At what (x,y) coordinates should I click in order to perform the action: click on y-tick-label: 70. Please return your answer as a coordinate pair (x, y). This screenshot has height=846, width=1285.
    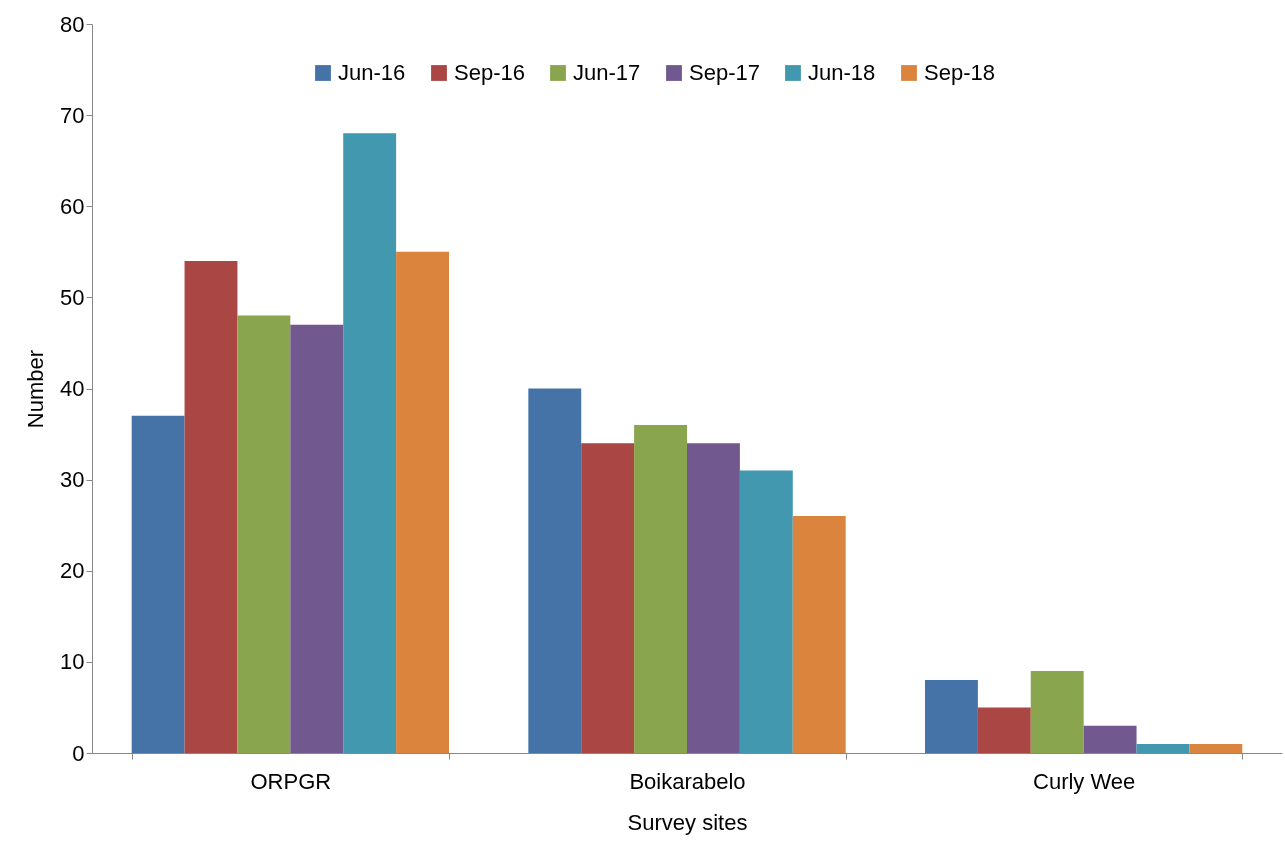
    Looking at the image, I should click on (72, 115).